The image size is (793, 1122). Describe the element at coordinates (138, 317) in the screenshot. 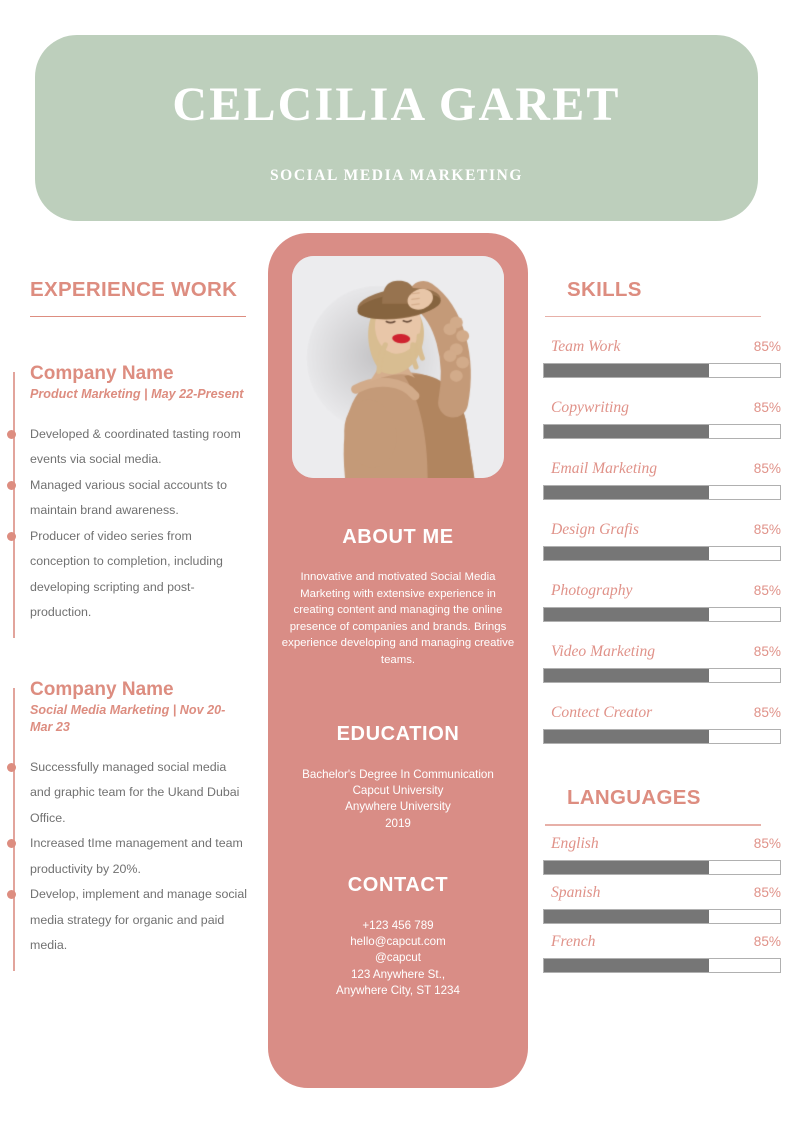

I see `experience-title-rule` at that location.